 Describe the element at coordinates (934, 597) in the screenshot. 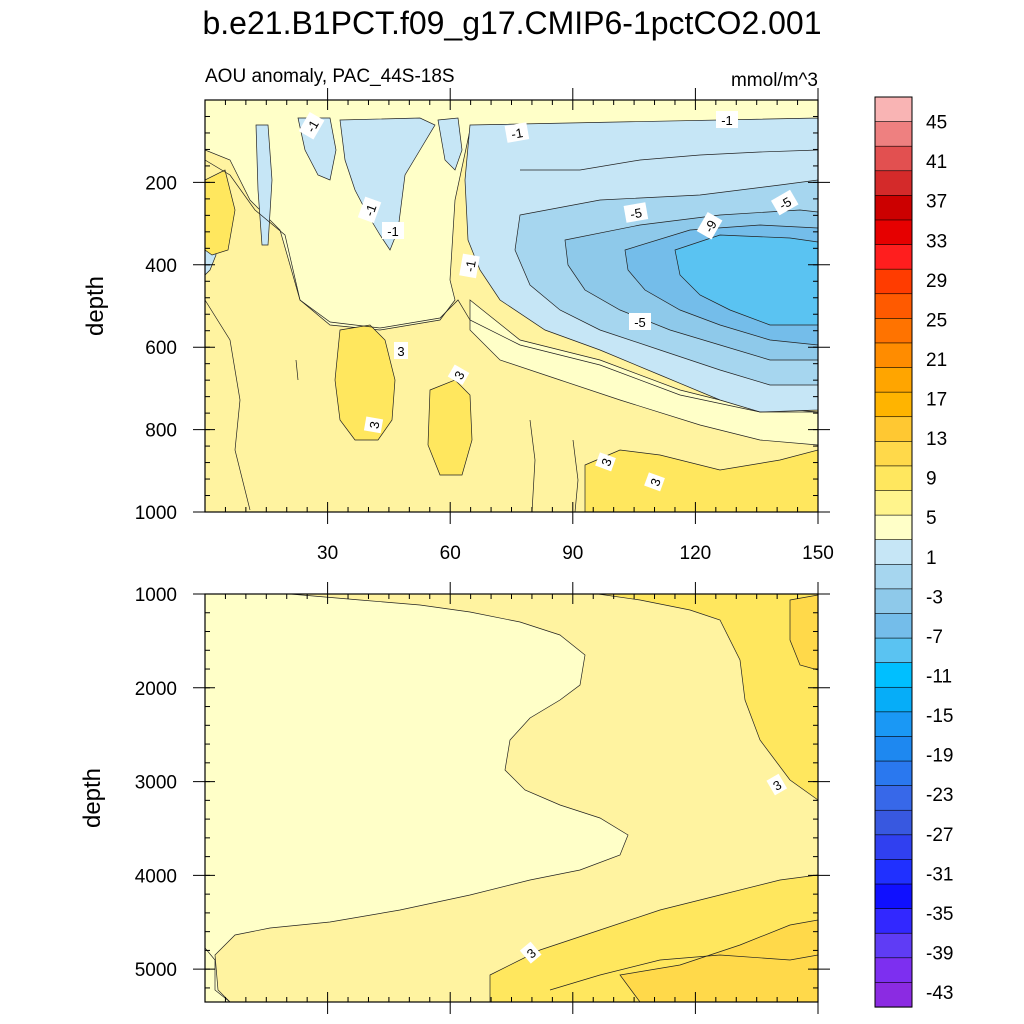

I see `colorbar-tick-label: -3` at that location.